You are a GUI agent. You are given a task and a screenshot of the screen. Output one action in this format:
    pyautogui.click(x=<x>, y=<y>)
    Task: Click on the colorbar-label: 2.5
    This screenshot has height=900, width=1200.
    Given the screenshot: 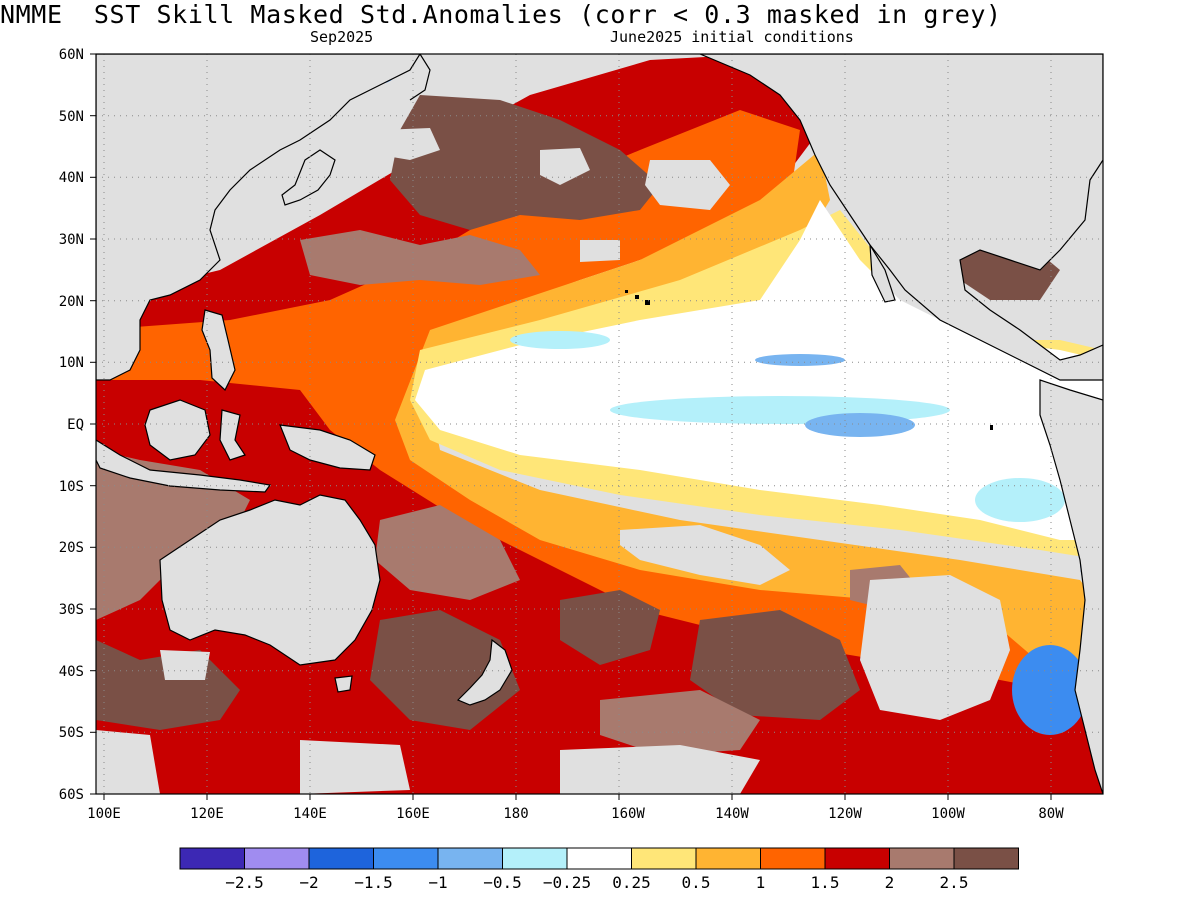 What is the action you would take?
    pyautogui.click(x=954, y=882)
    